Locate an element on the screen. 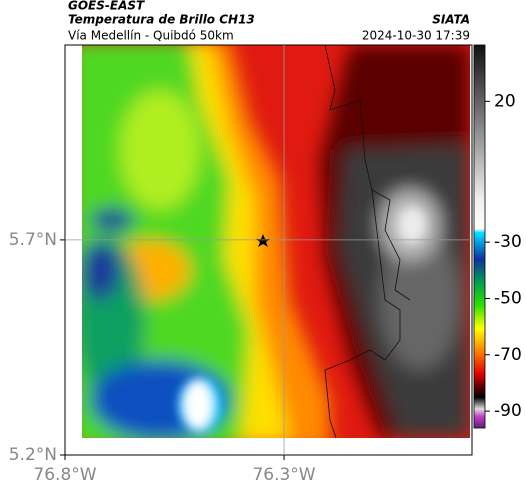 The width and height of the screenshot is (526, 491). colorbar-tick-label: -90 is located at coordinates (508, 411).